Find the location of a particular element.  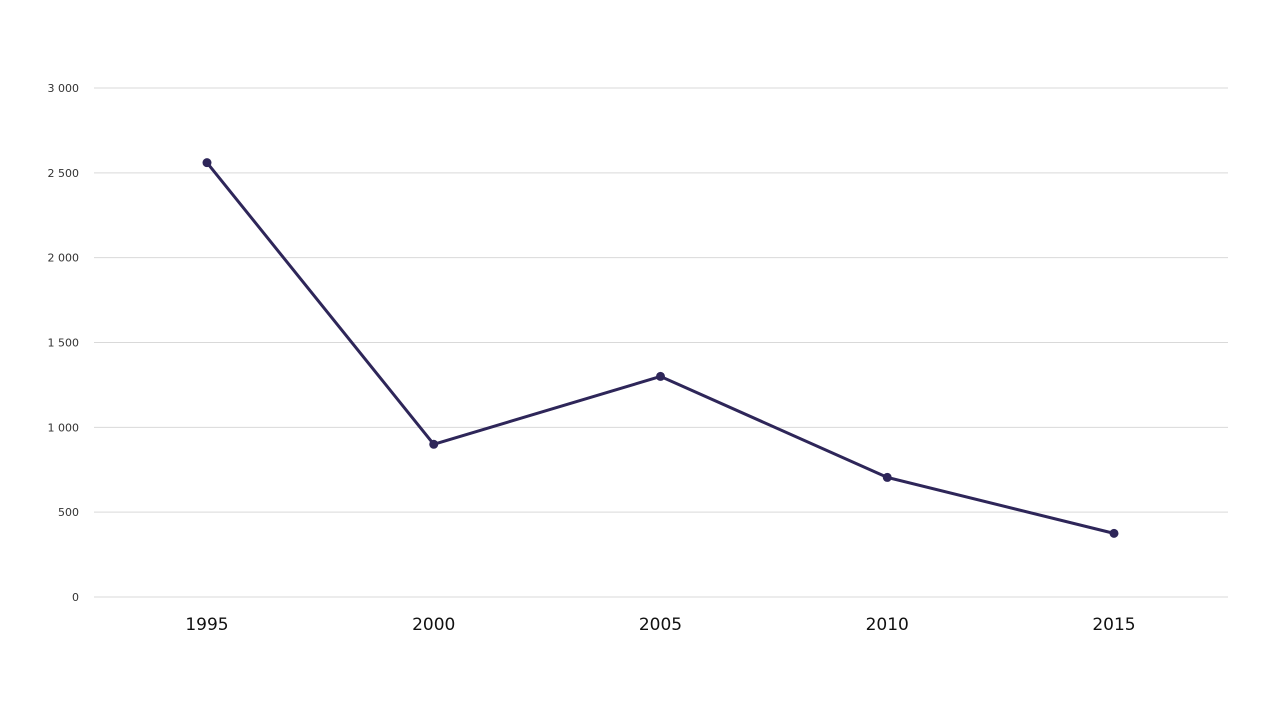

y-tick-label: 0 is located at coordinates (75, 597).